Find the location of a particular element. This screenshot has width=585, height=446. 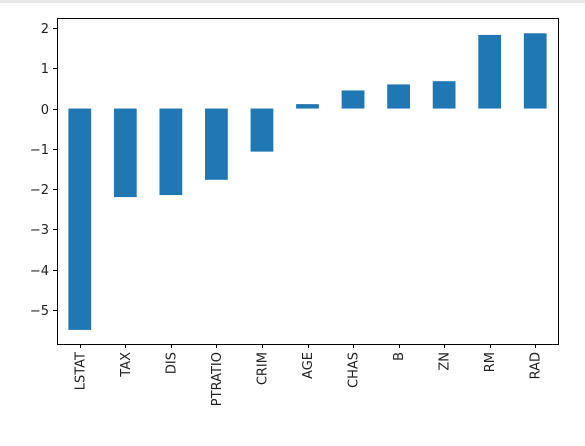

bar-crim is located at coordinates (262, 130).